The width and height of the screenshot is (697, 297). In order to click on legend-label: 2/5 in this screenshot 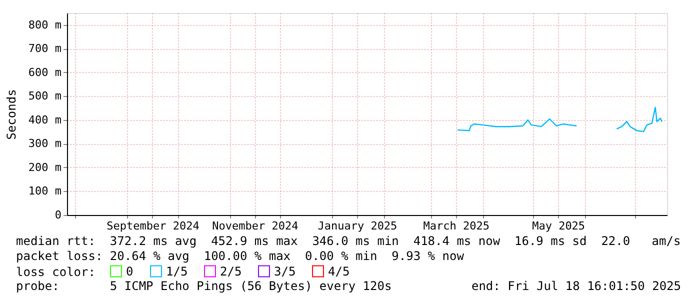, I will do `click(231, 271)`.